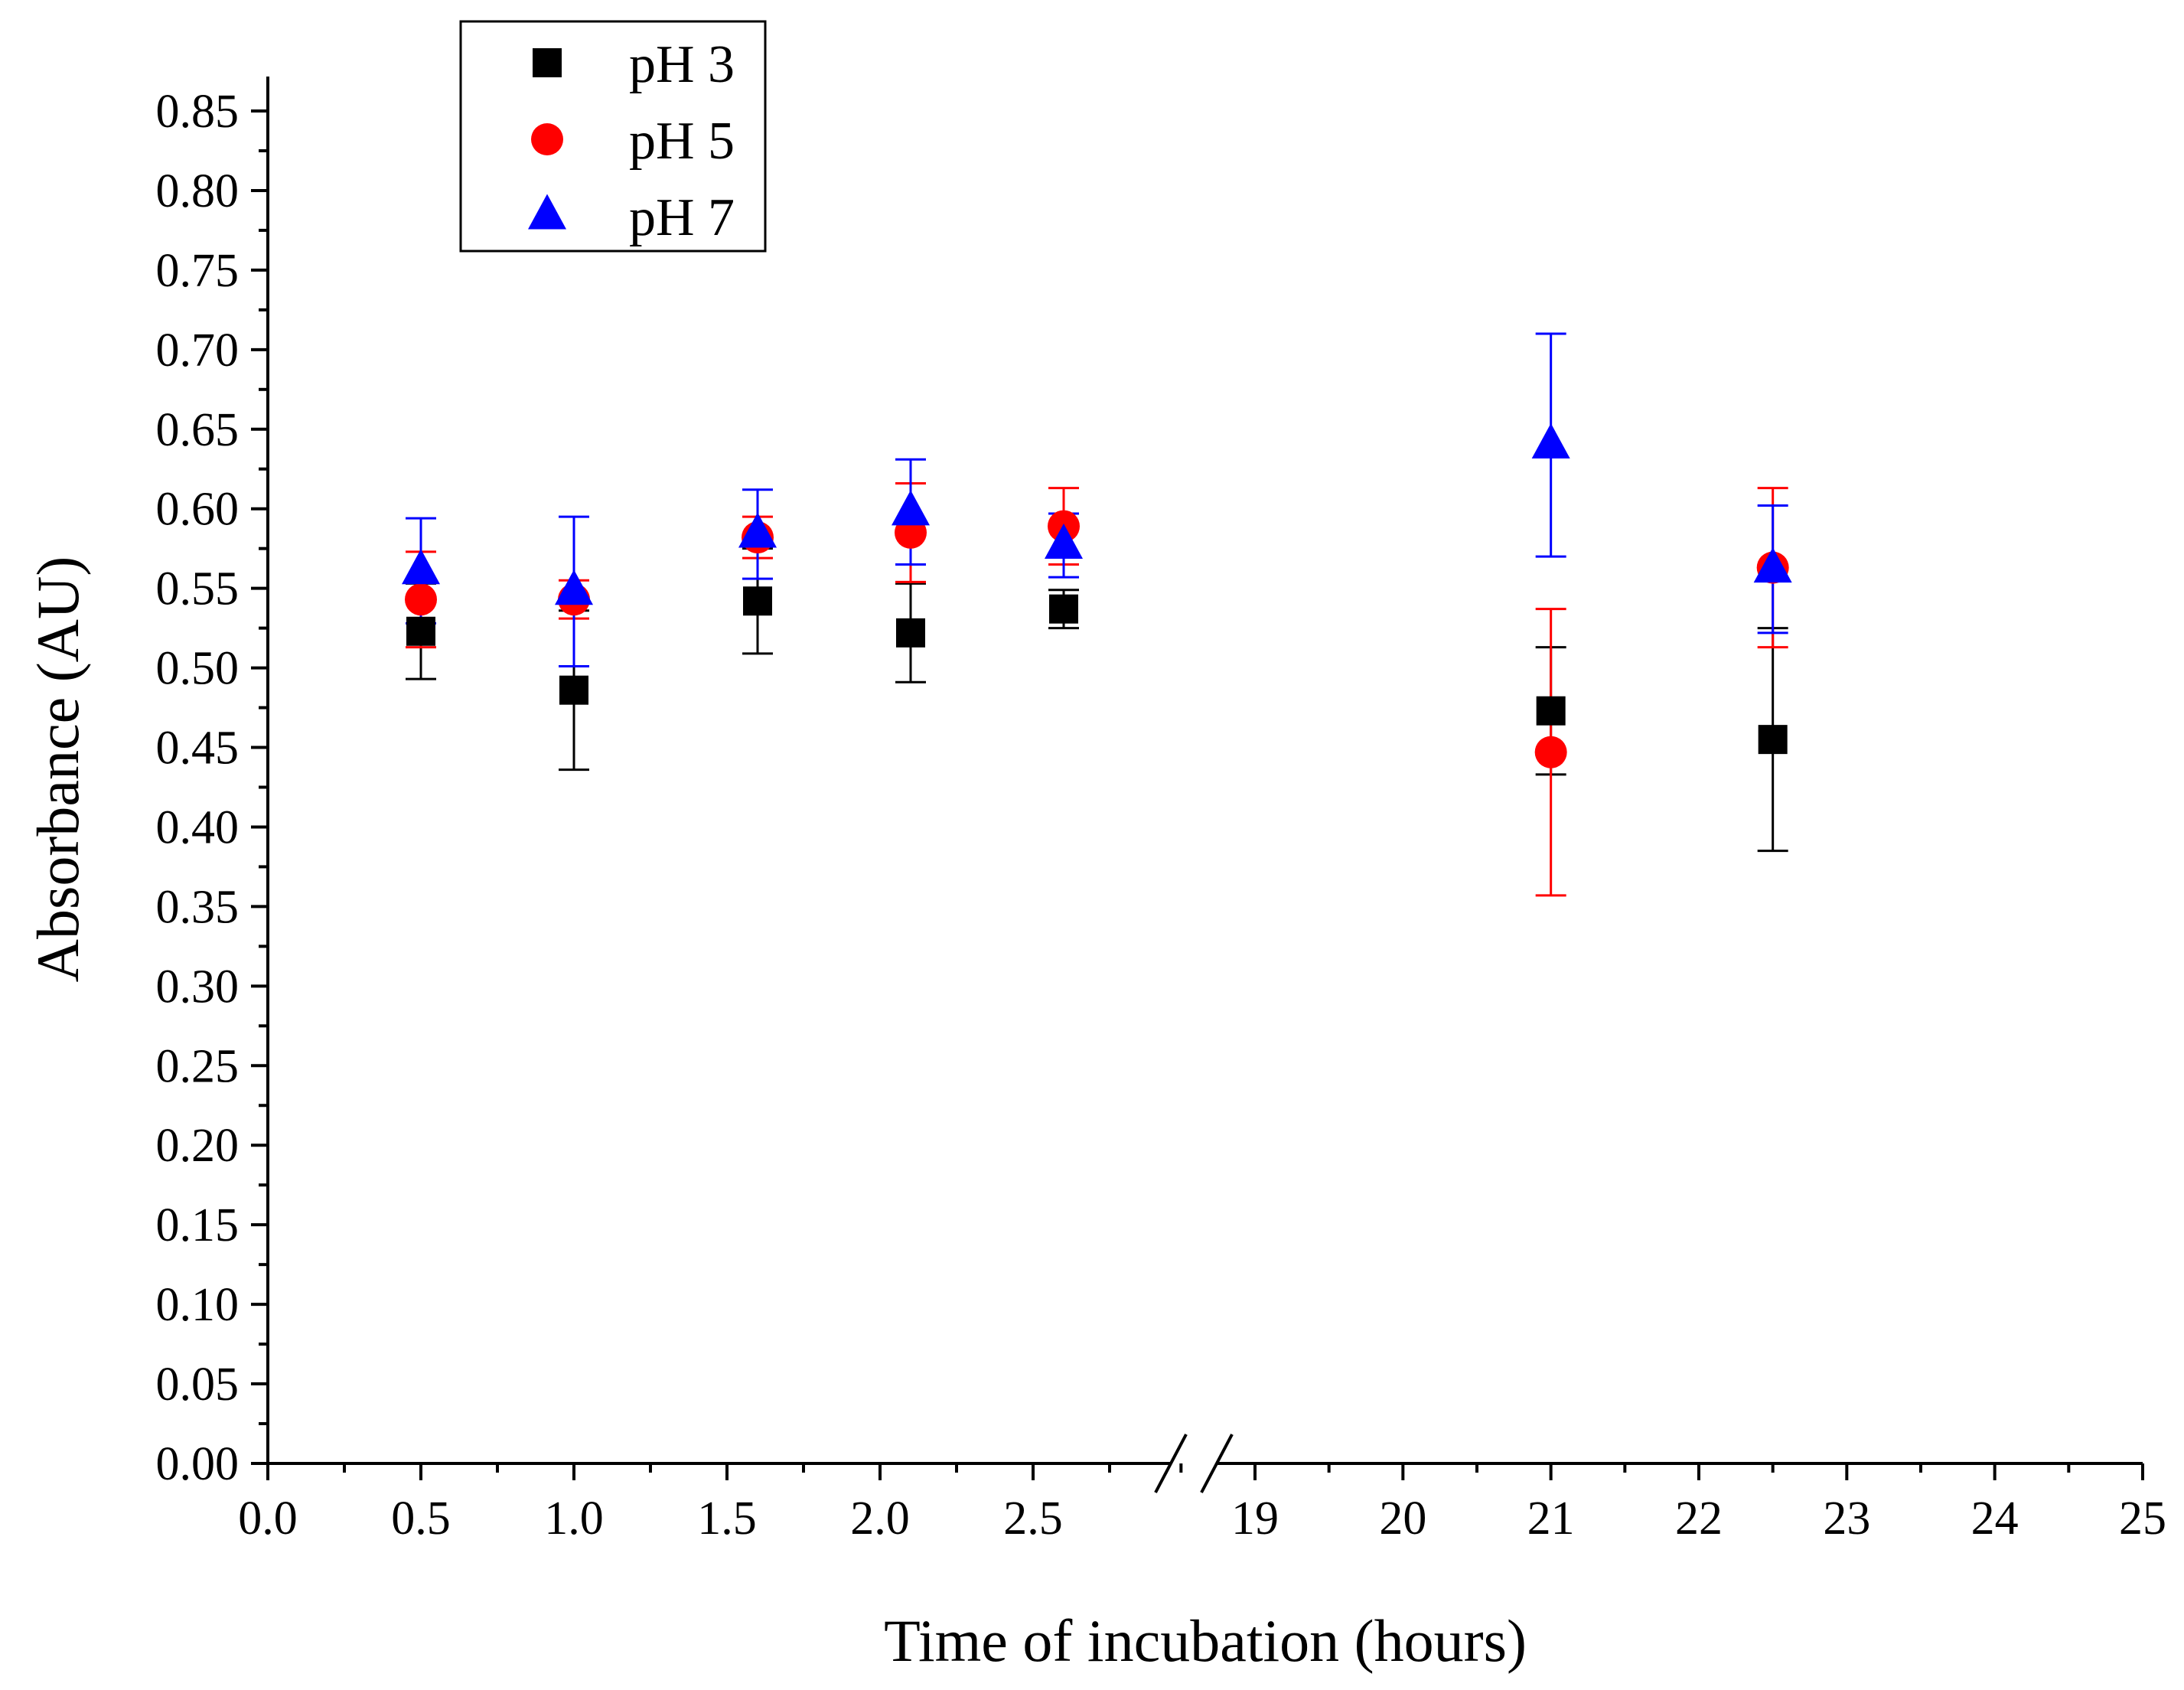  Describe the element at coordinates (1255, 1519) in the screenshot. I see `x-tick-label: 19` at that location.